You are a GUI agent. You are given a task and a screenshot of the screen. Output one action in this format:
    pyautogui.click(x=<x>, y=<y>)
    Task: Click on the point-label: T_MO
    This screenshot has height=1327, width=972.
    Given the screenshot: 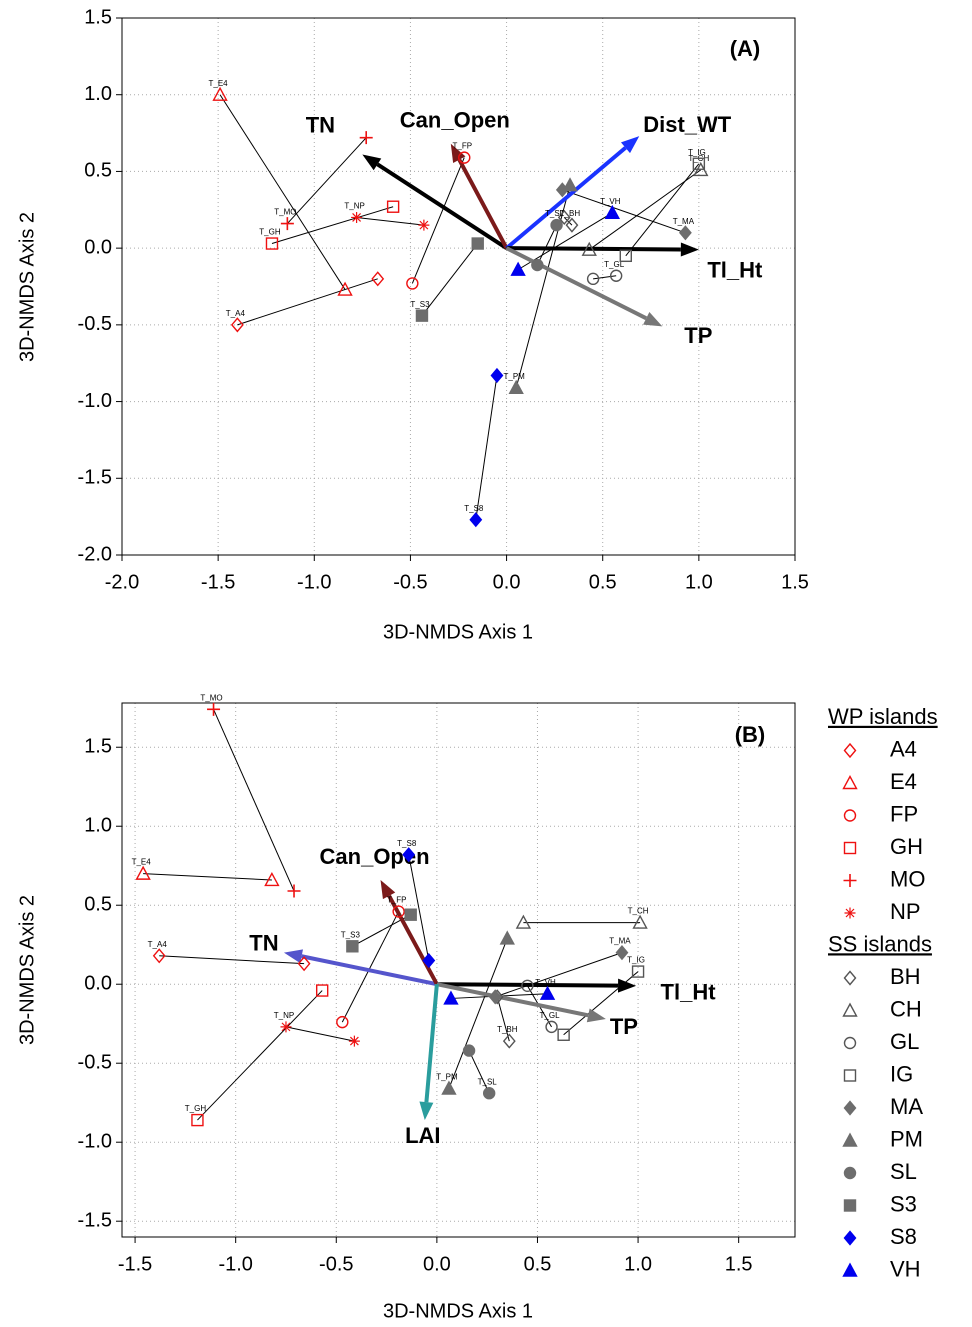 What is the action you would take?
    pyautogui.click(x=211, y=697)
    